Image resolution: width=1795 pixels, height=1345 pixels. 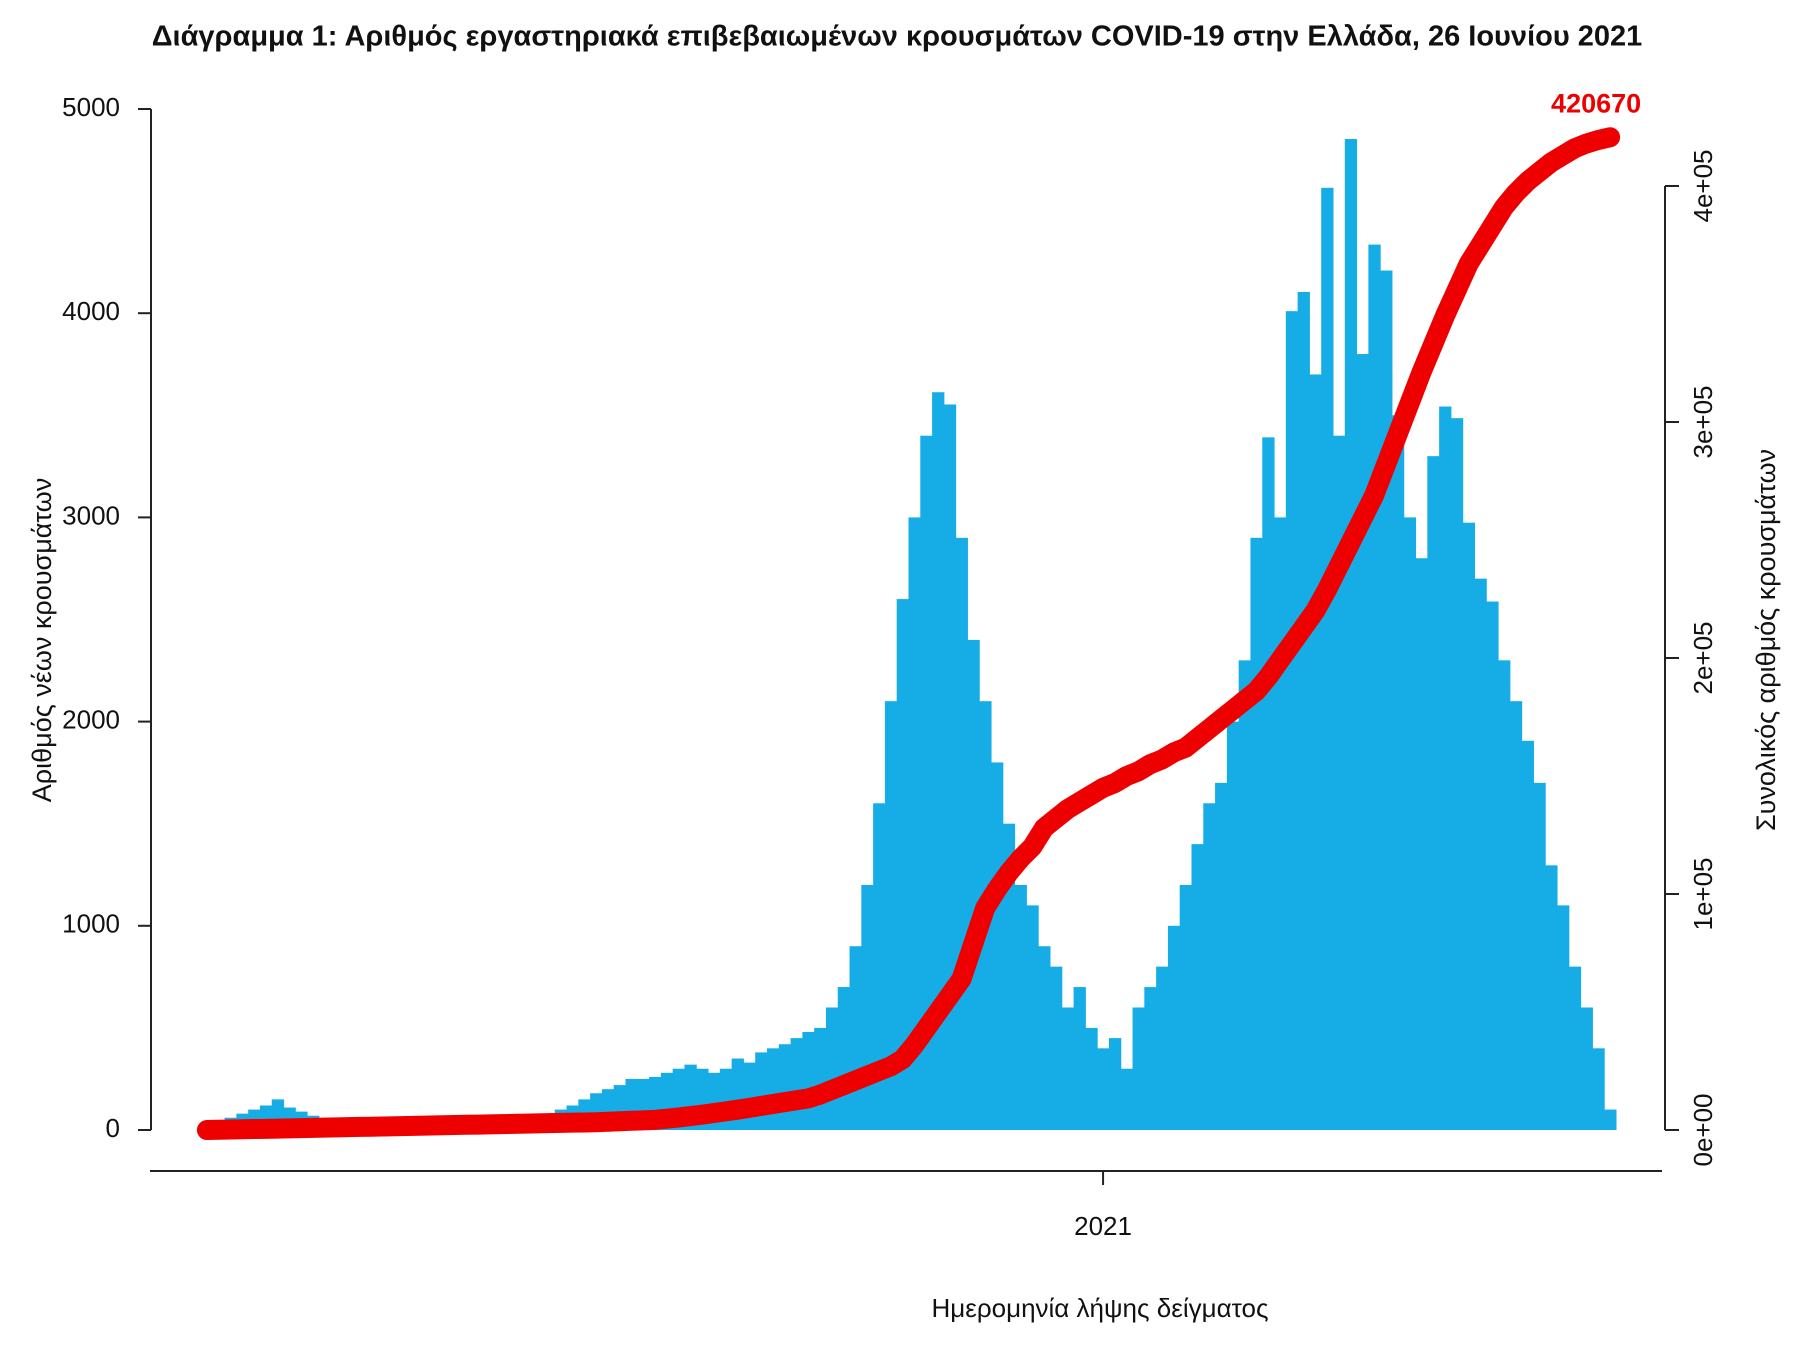 I want to click on y-tick-label: 3000, so click(x=91, y=515).